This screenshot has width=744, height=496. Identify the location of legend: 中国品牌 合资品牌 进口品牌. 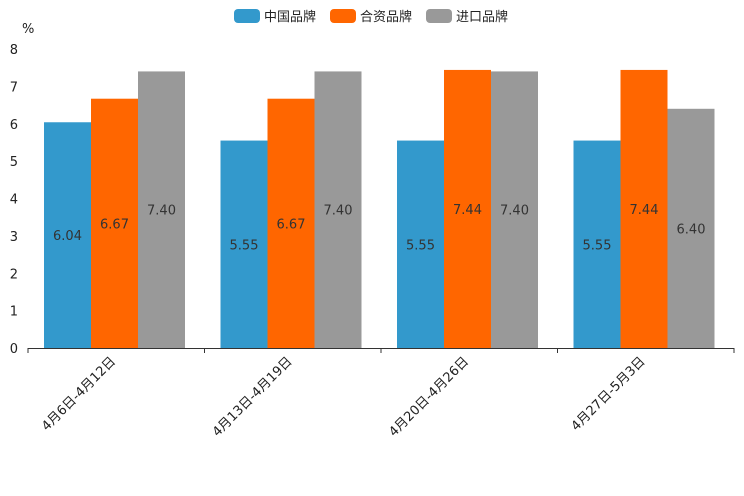
(371, 17).